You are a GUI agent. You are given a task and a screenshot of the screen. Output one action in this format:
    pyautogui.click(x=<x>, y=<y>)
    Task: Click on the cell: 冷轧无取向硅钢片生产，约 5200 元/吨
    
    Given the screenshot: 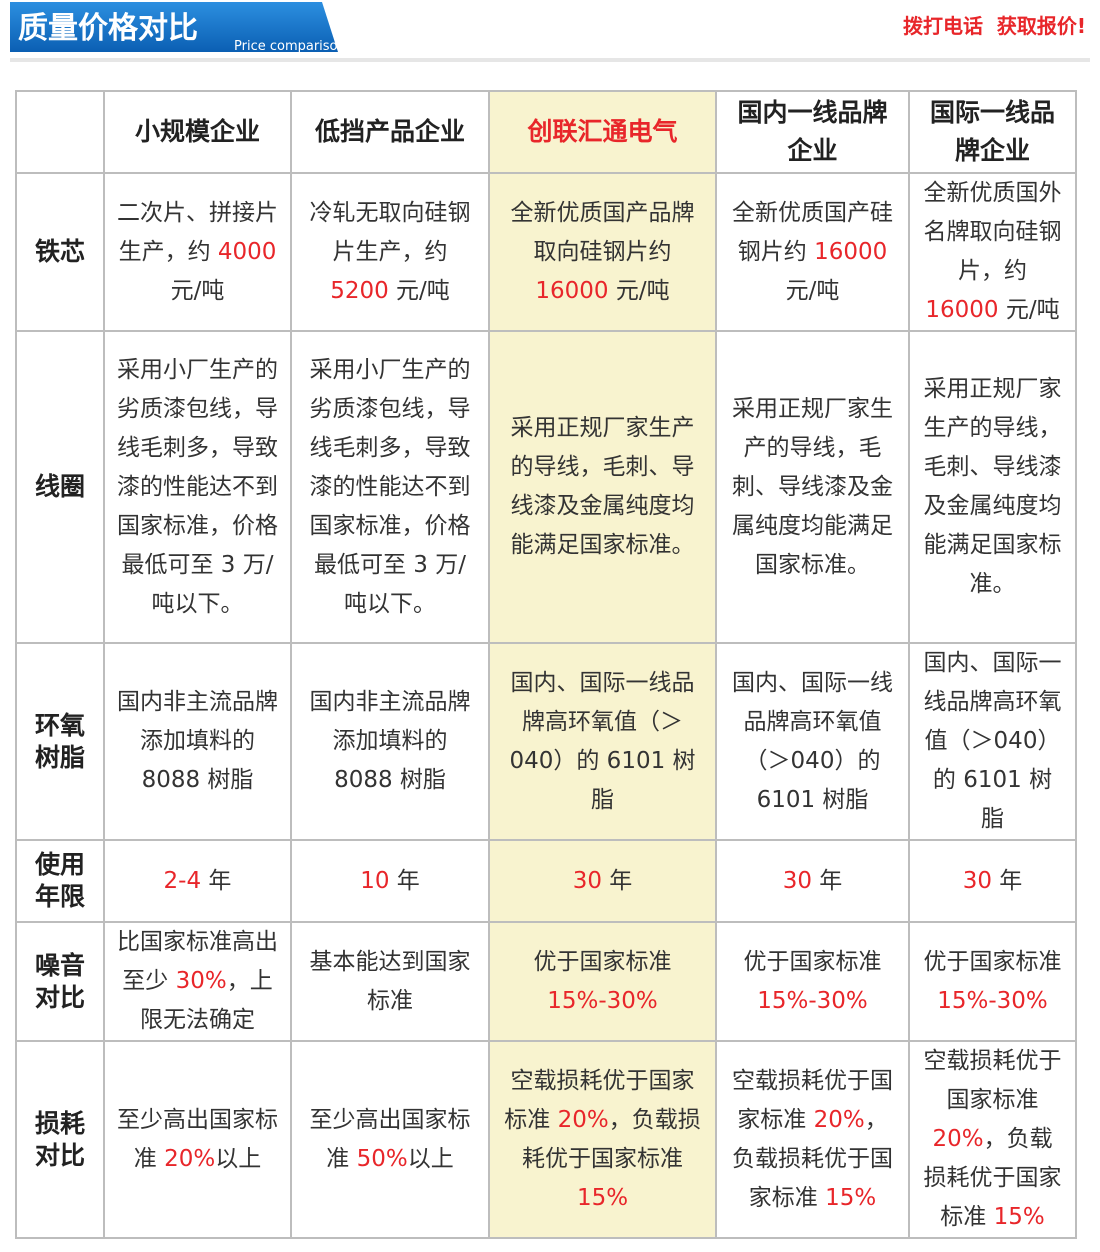 What is the action you would take?
    pyautogui.click(x=390, y=252)
    